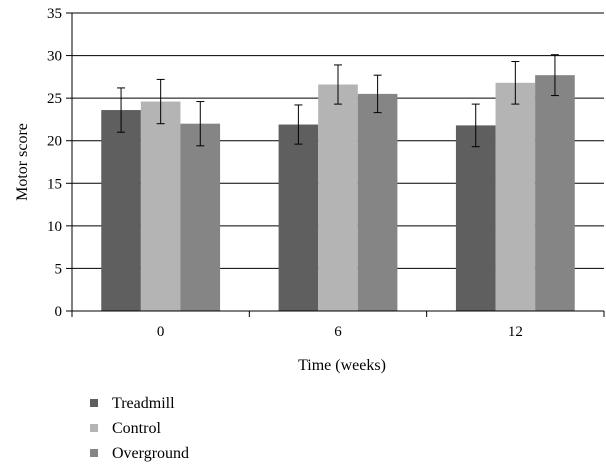 The image size is (606, 473). What do you see at coordinates (150, 453) in the screenshot?
I see `legend-label-overground: Overground` at bounding box center [150, 453].